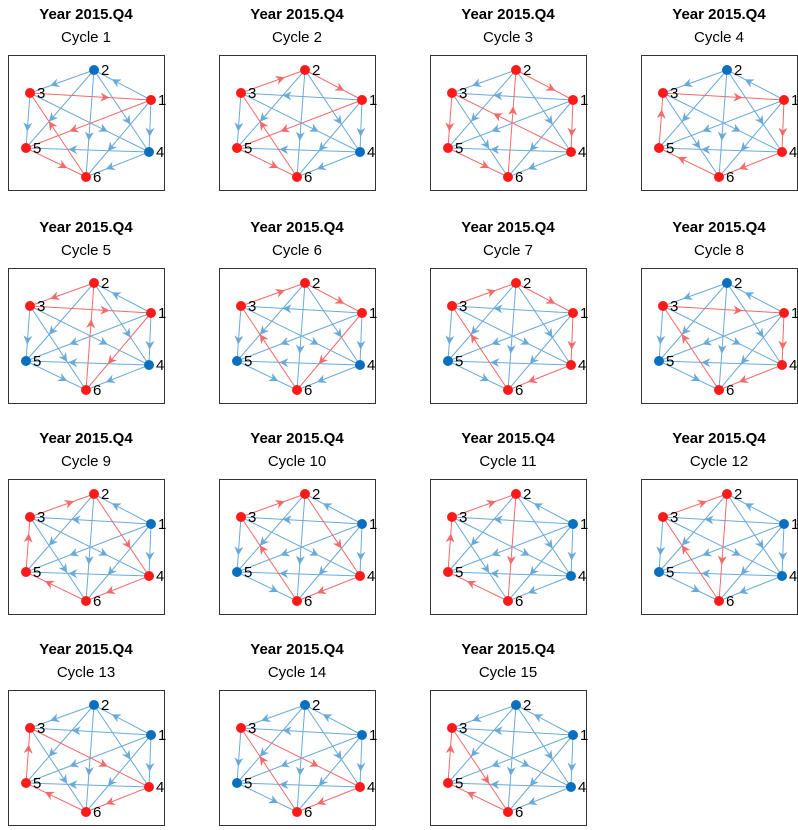  Describe the element at coordinates (507, 461) in the screenshot. I see `panel-subtitle: Cycle 11` at that location.